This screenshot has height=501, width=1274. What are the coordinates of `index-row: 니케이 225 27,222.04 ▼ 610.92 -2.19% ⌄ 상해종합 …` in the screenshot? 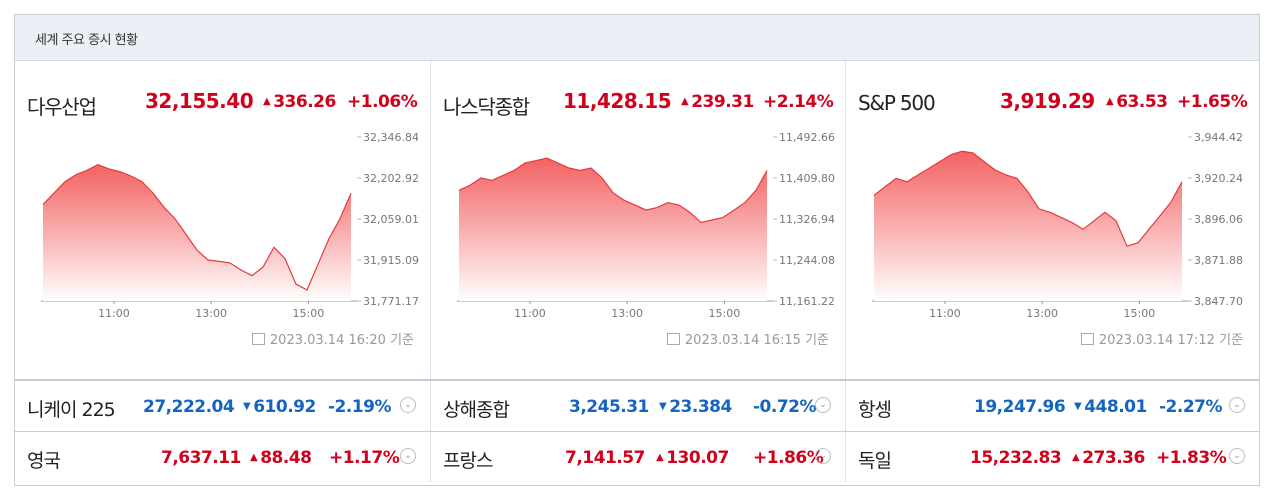 It's located at (637, 405).